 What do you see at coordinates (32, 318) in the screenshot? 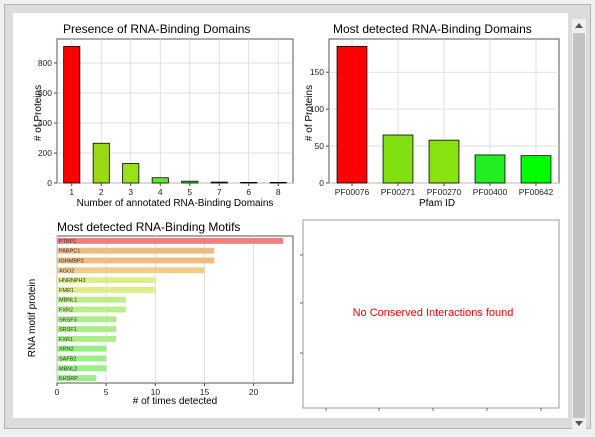
I see `y-axis-label: RNA motif protein` at bounding box center [32, 318].